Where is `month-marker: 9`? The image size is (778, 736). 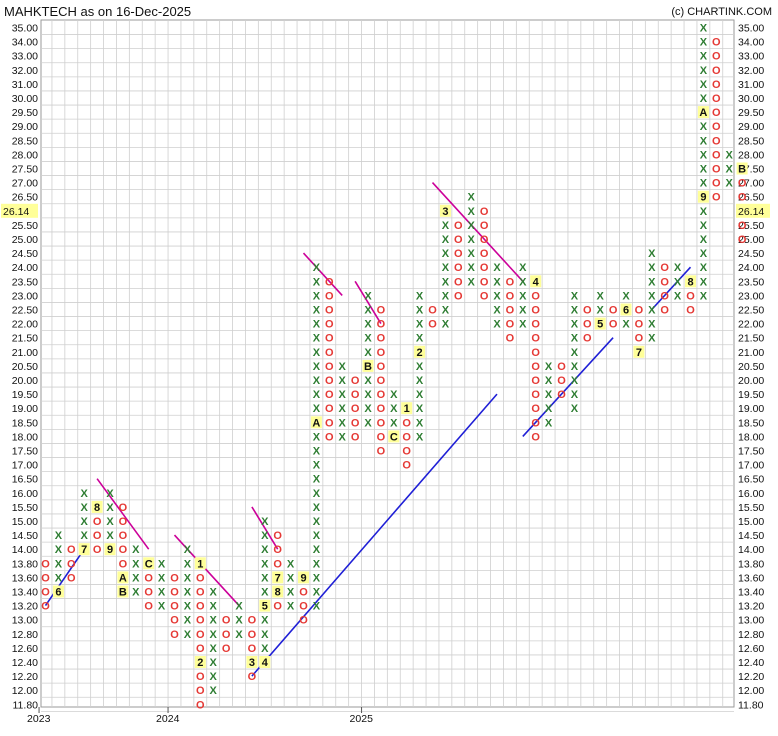
month-marker: 9 is located at coordinates (110, 550).